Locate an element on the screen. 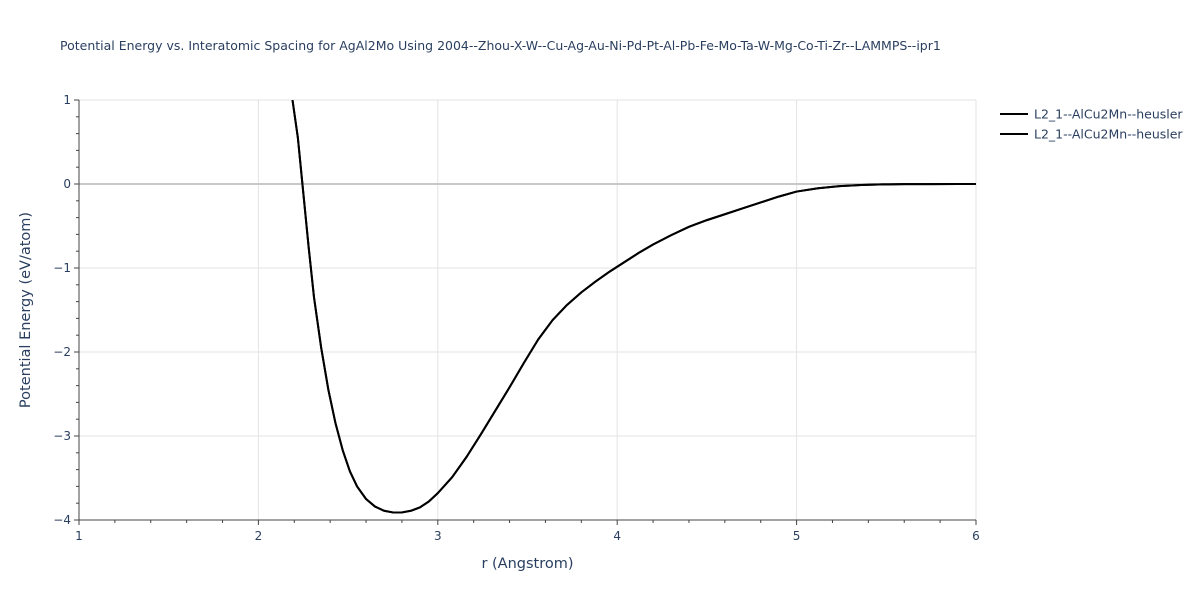 Image resolution: width=1200 pixels, height=600 pixels. y-tick-label: −3 is located at coordinates (62, 436).